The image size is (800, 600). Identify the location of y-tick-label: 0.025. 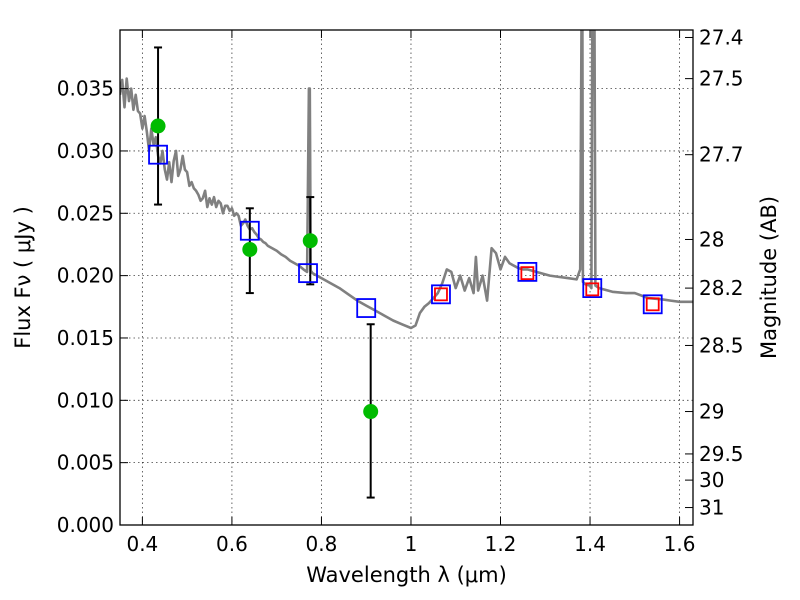
(85, 213).